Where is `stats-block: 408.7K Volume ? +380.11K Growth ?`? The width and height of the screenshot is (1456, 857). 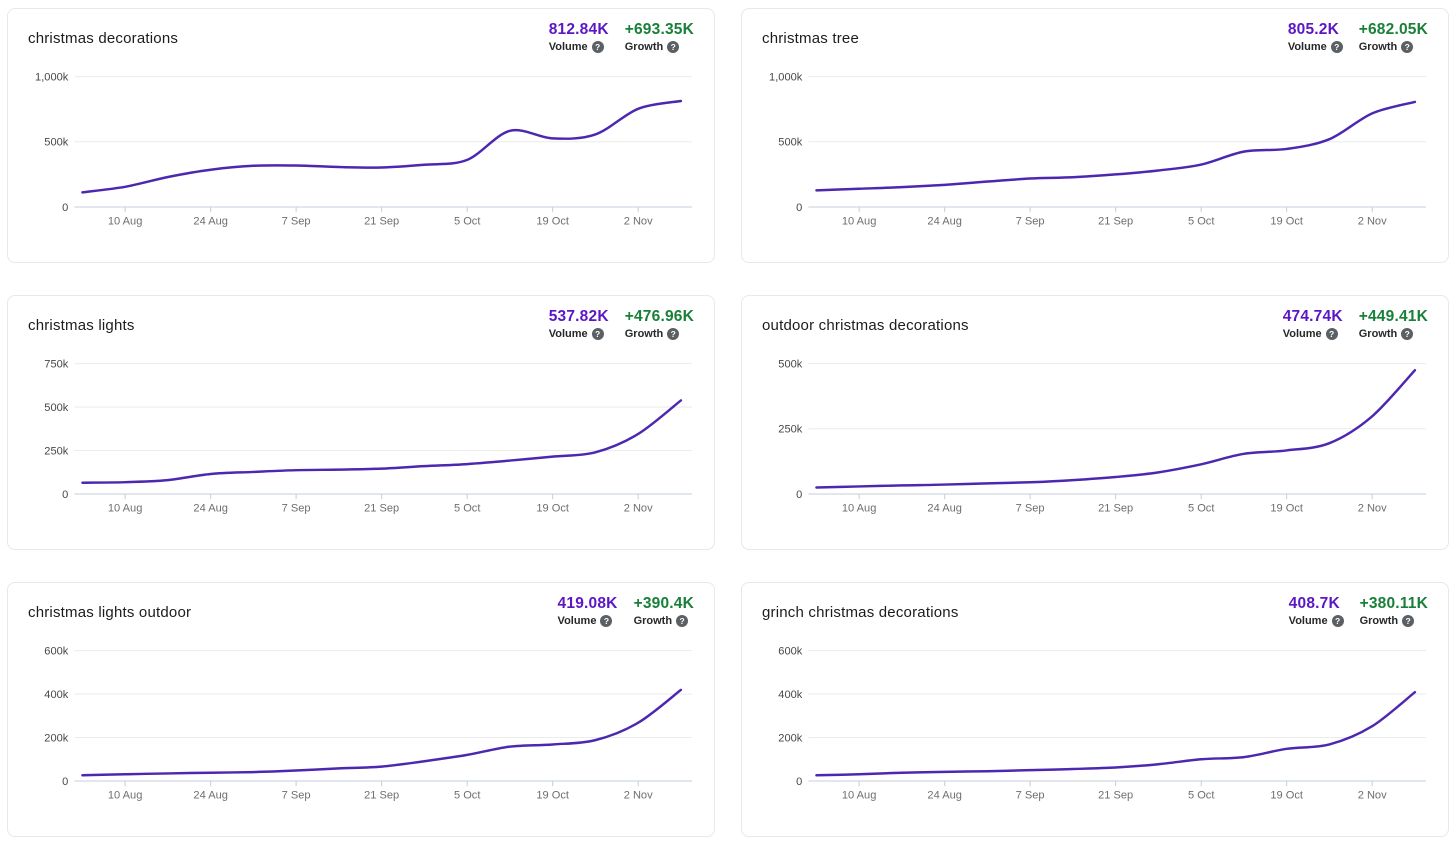
stats-block: 408.7K Volume ? +380.11K Growth ? is located at coordinates (1358, 611).